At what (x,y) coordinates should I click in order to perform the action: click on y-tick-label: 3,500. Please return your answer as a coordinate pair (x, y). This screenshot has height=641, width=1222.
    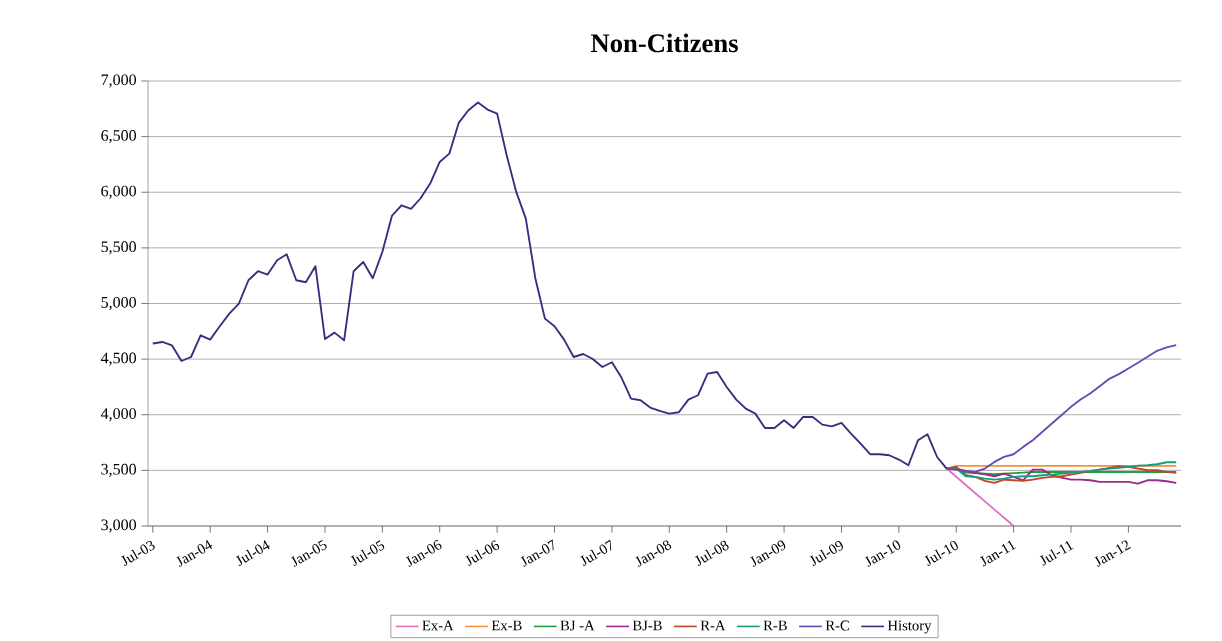
    Looking at the image, I should click on (119, 470).